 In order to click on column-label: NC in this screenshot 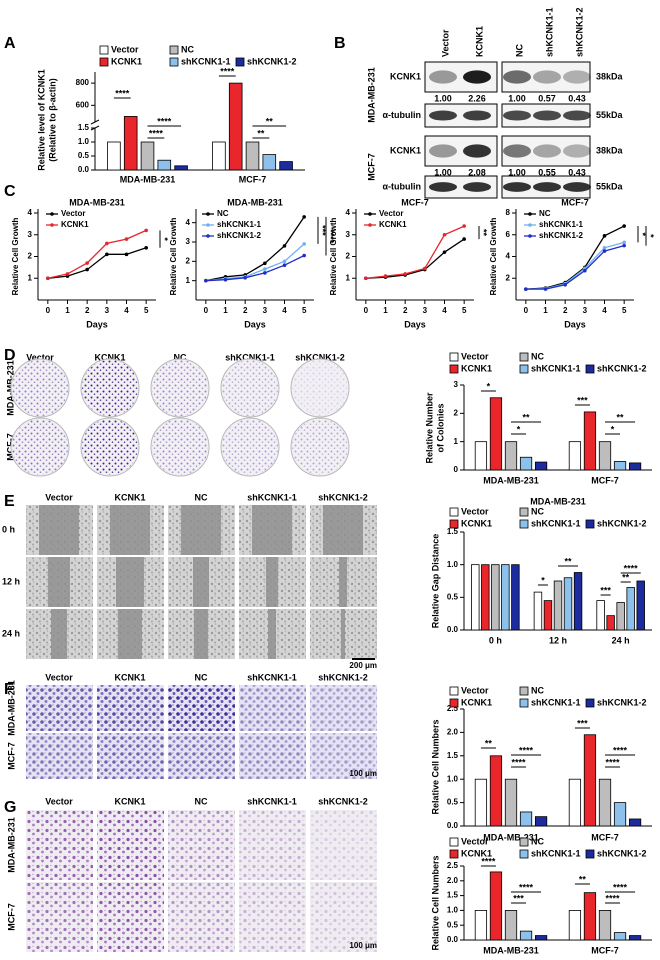, I will do `click(201, 497)`.